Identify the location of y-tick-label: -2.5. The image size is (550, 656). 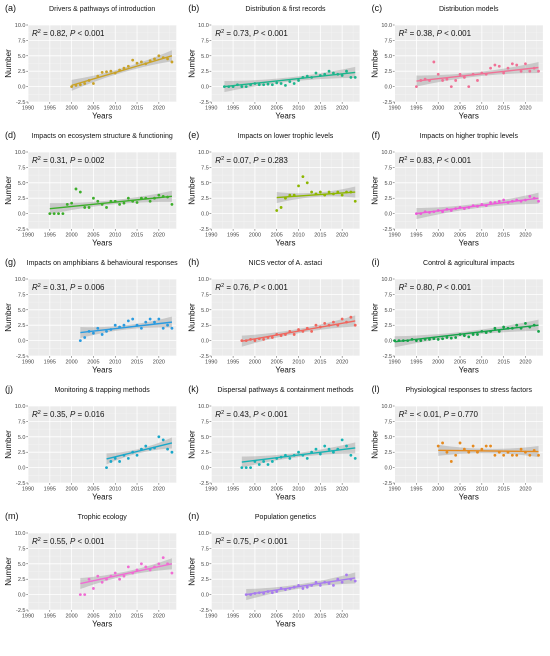
(387, 357).